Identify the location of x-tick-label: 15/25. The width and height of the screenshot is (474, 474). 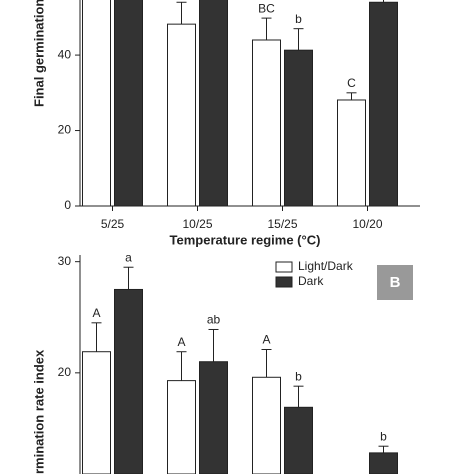
(282, 224).